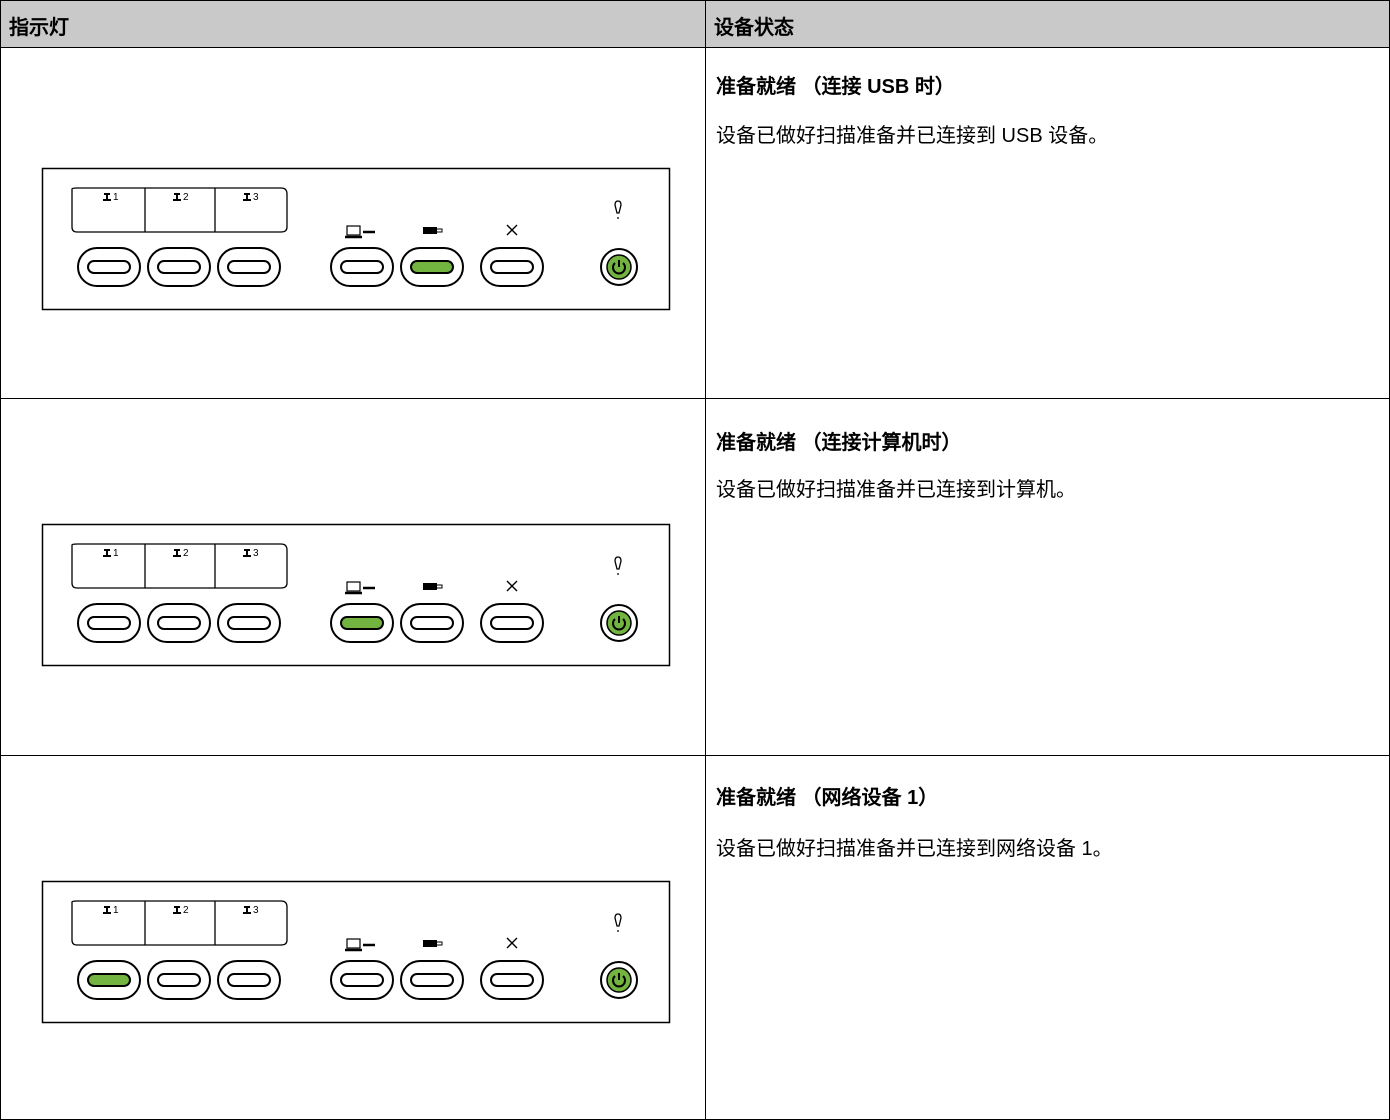 This screenshot has height=1120, width=1390. What do you see at coordinates (754, 28) in the screenshot?
I see `header-text: 设备状态` at bounding box center [754, 28].